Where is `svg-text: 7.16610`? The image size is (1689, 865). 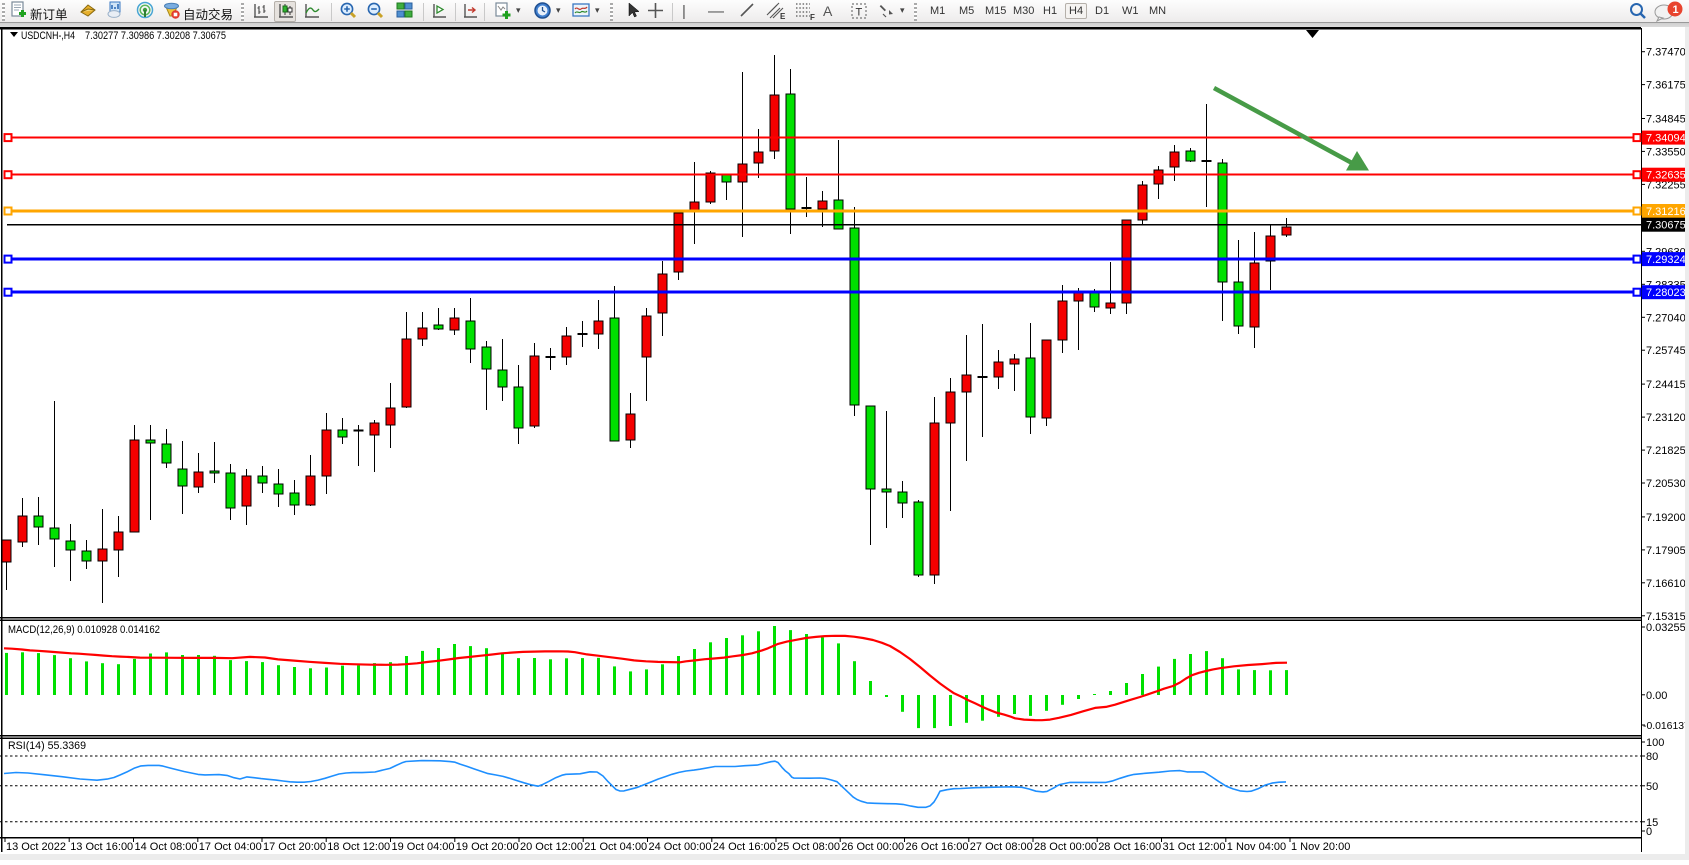
svg-text: 7.16610 is located at coordinates (1666, 584).